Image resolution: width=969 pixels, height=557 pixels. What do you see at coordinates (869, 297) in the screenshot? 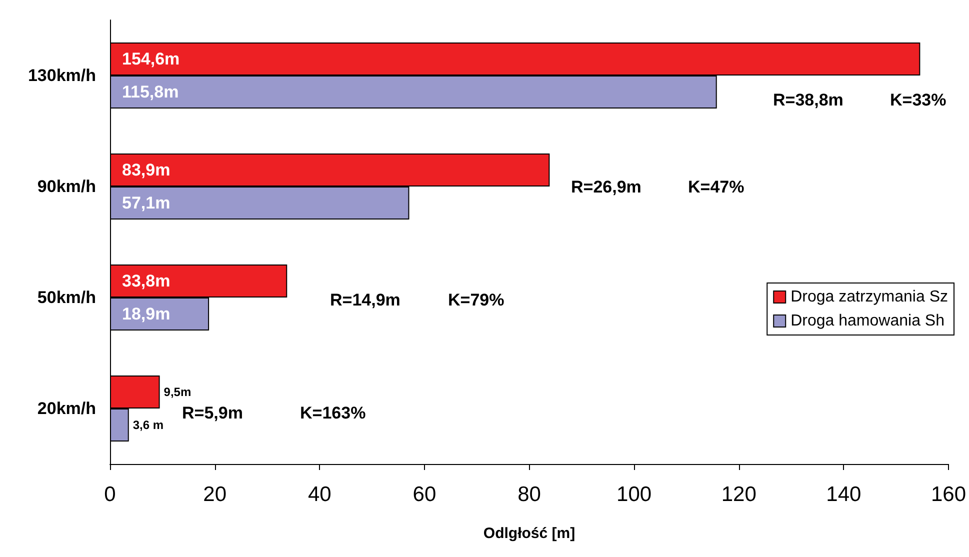
I see `legend-label: Droga zatrzymania Sz` at bounding box center [869, 297].